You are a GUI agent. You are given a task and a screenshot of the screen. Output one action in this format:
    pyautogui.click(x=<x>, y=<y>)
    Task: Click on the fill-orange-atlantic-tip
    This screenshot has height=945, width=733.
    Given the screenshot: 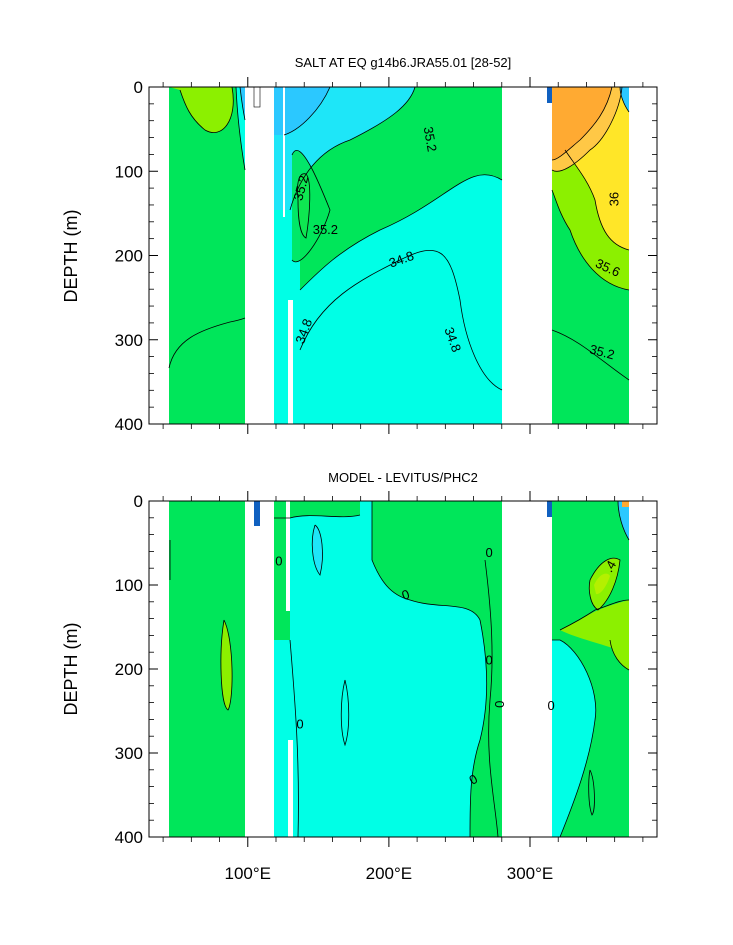 What is the action you would take?
    pyautogui.click(x=625, y=504)
    